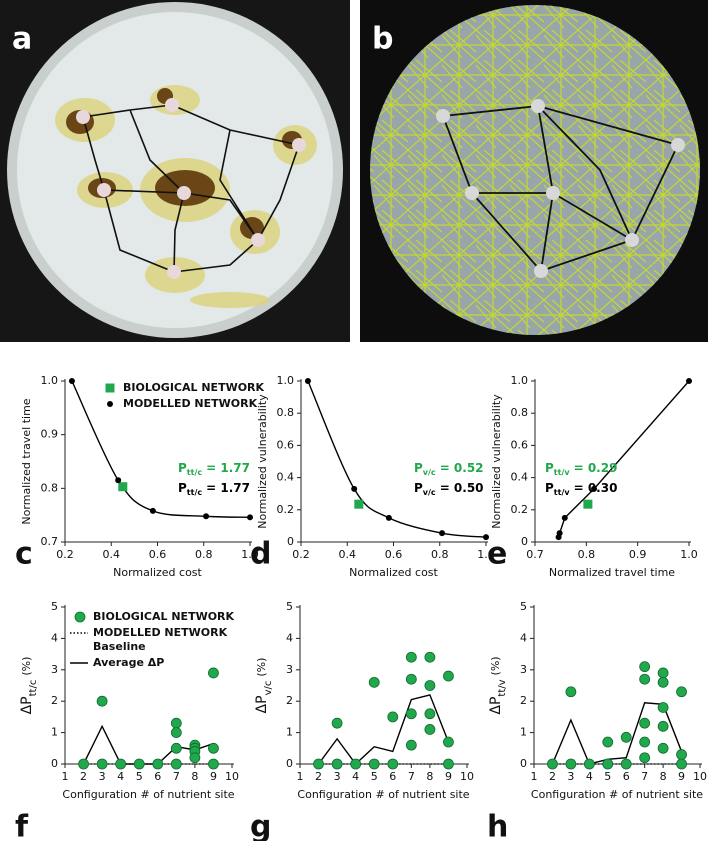 The width and height of the screenshot is (708, 841). What do you see at coordinates (214, 489) in the screenshot?
I see `annotation: Ptt/c = 1.77` at bounding box center [214, 489].